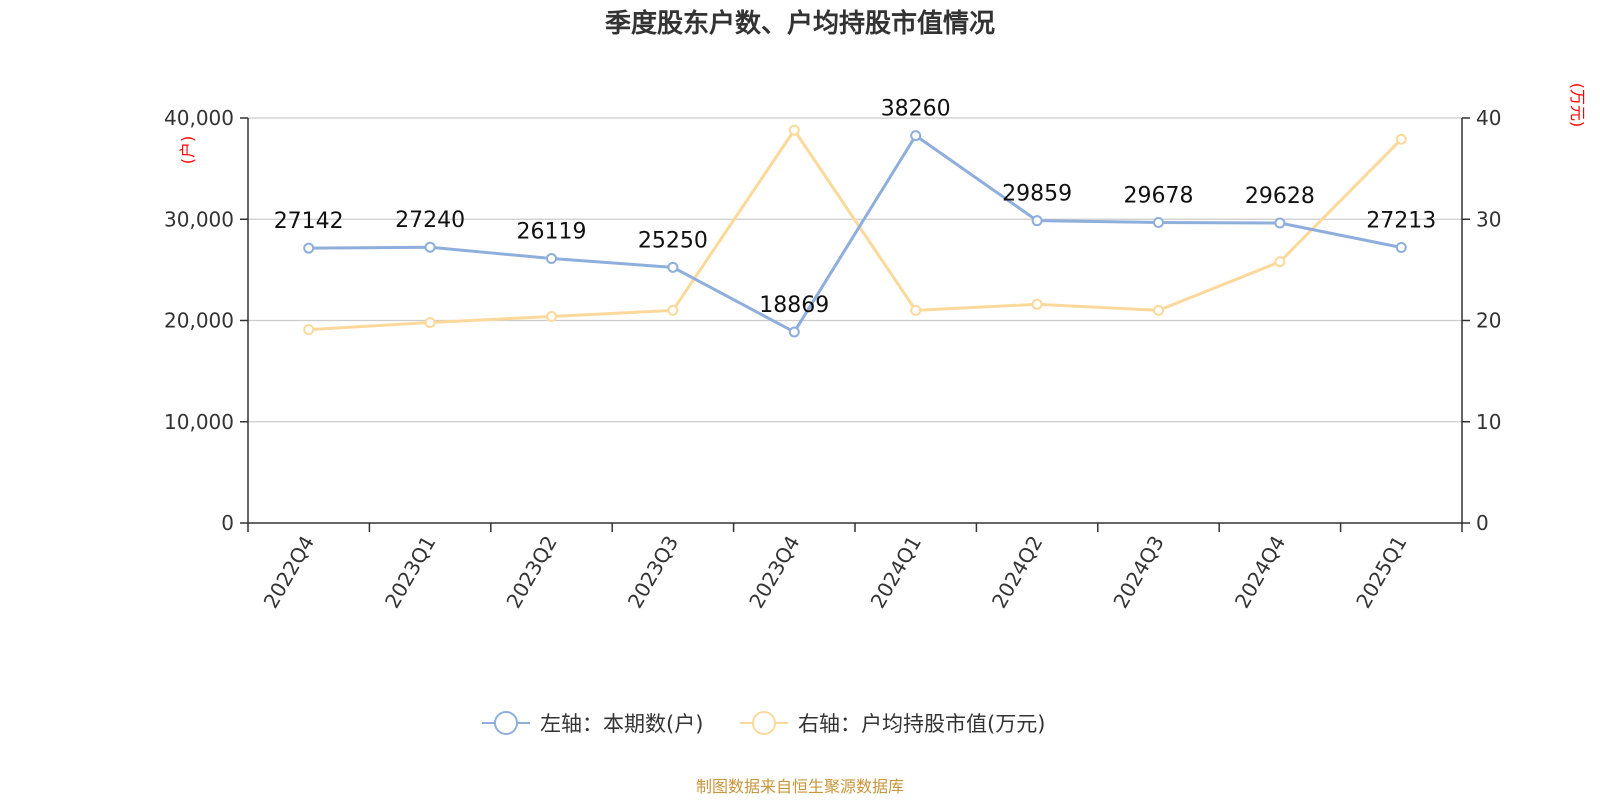 The height and width of the screenshot is (800, 1600). What do you see at coordinates (1260, 572) in the screenshot?
I see `x-axis-tick-label: 2024Q4` at bounding box center [1260, 572].